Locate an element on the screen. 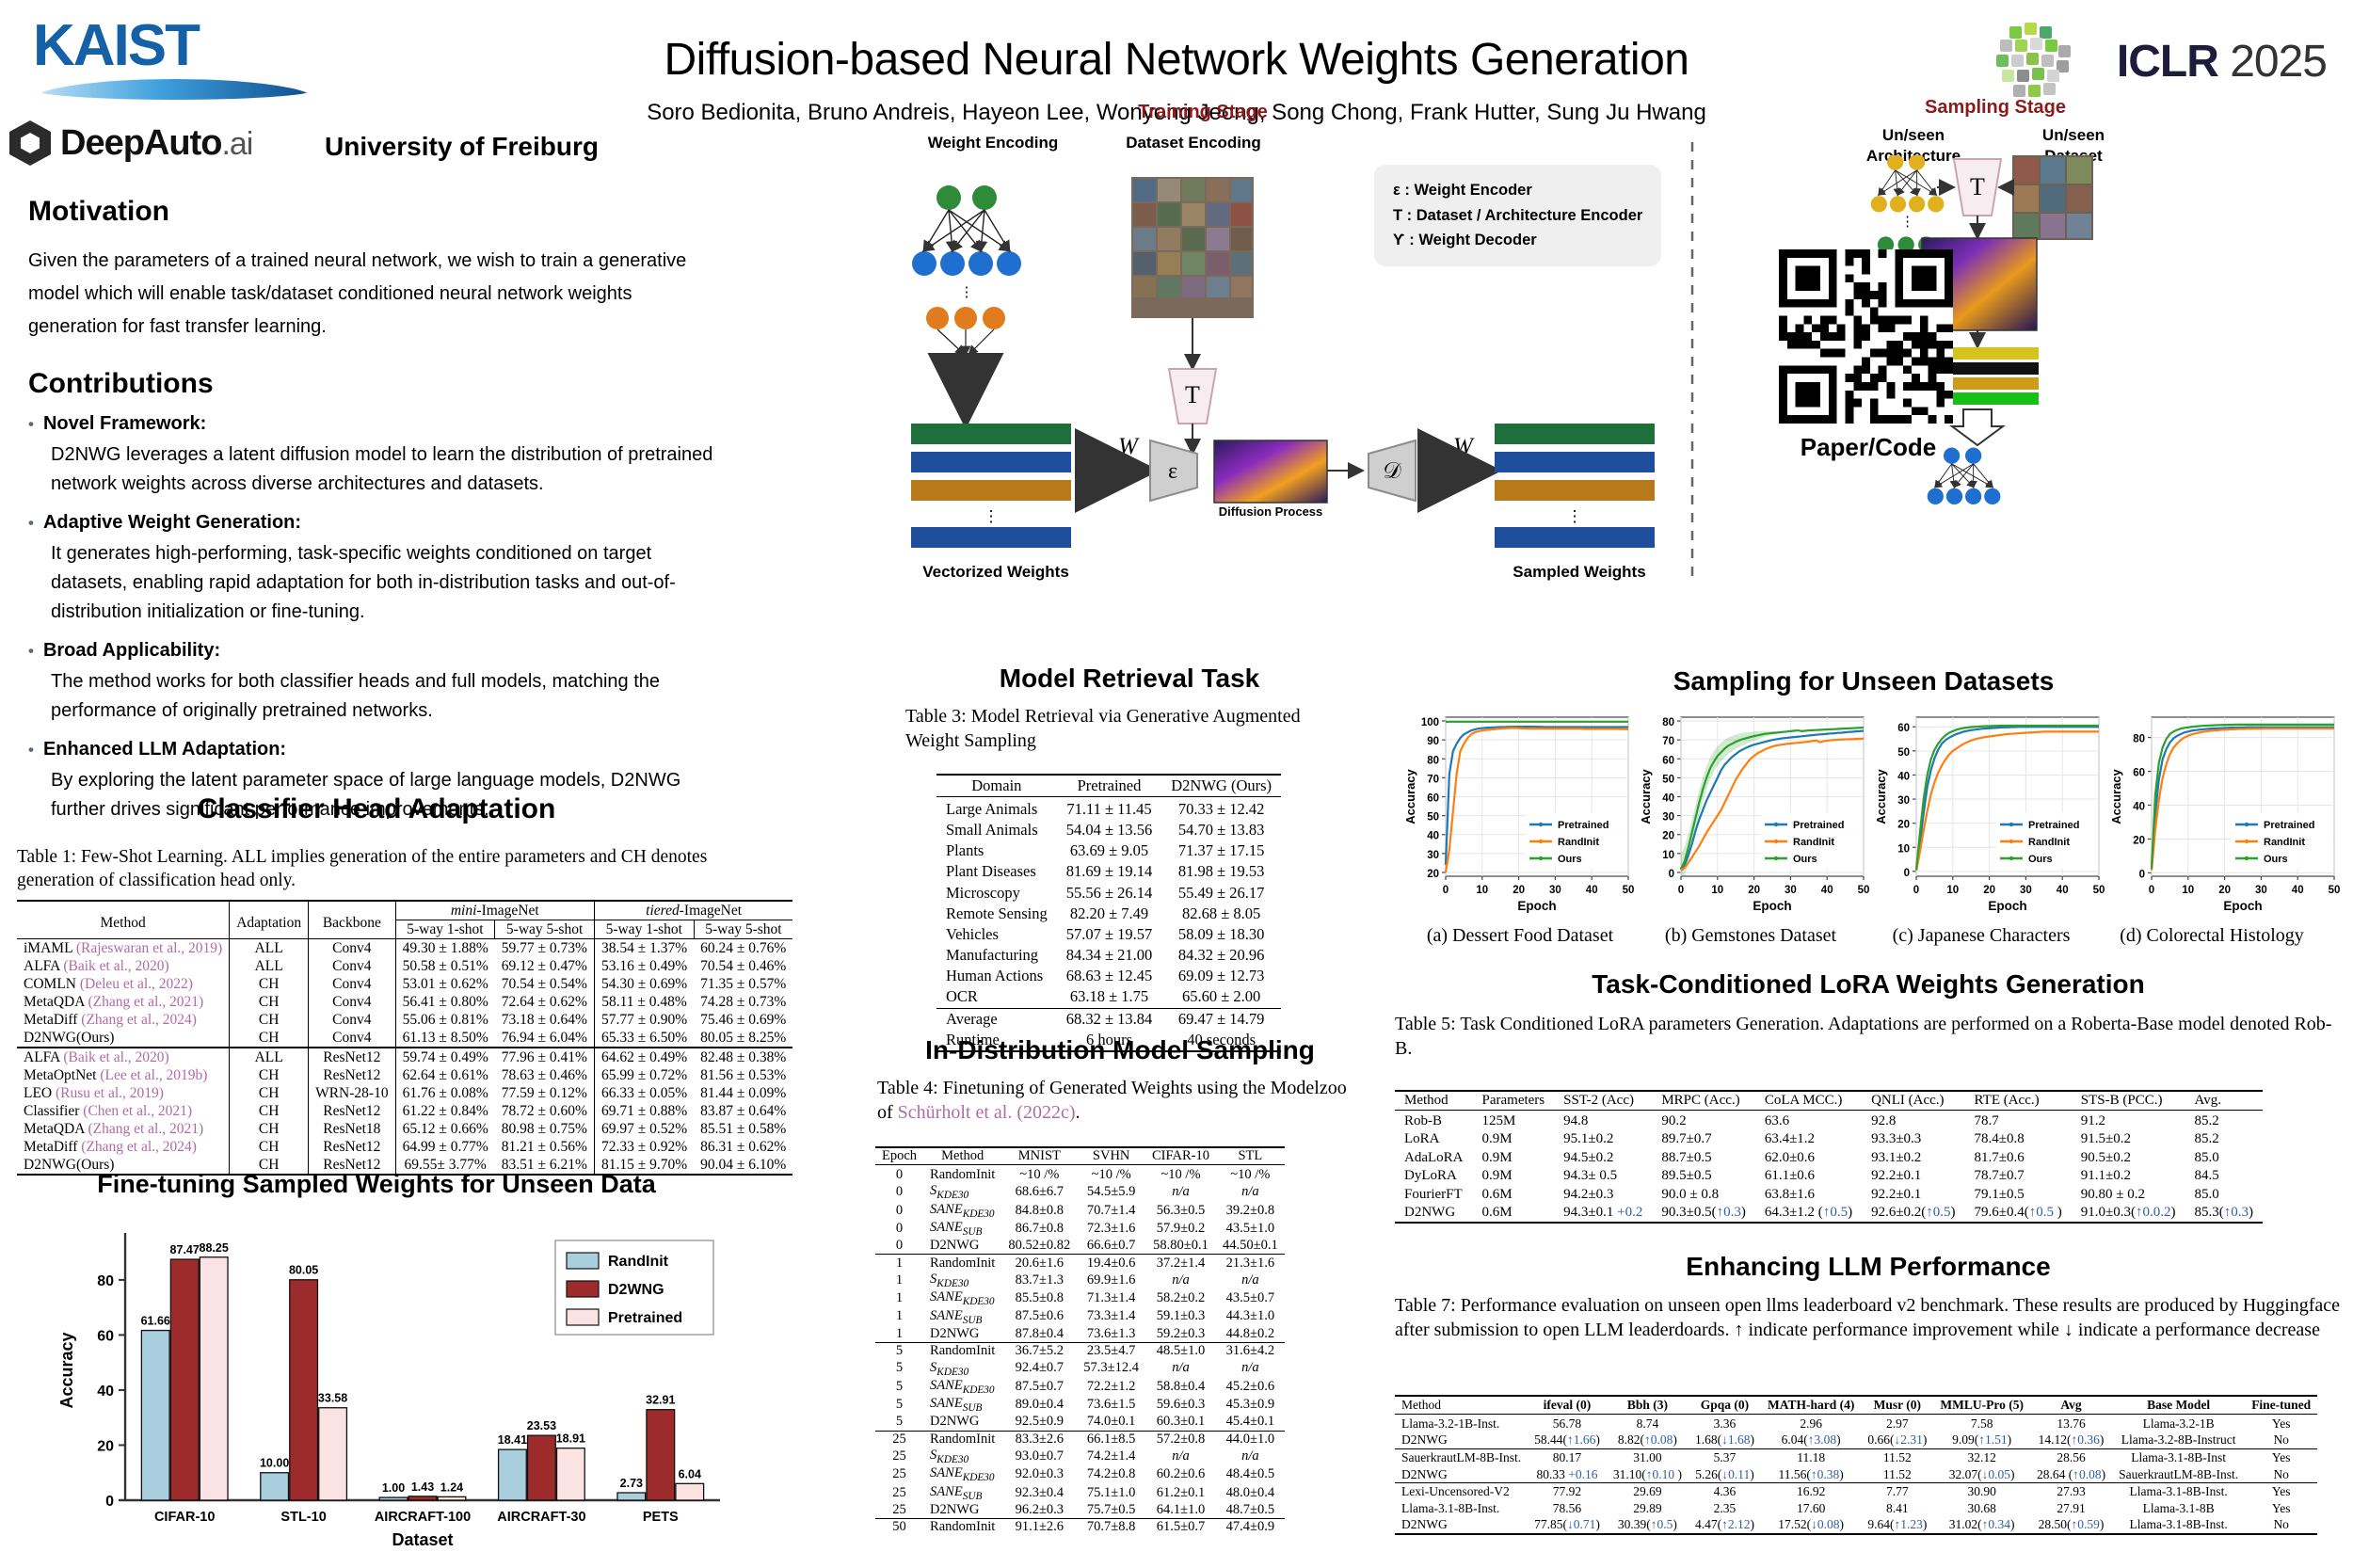 The width and height of the screenshot is (2353, 1568). svg-text: T is located at coordinates (1978, 186).